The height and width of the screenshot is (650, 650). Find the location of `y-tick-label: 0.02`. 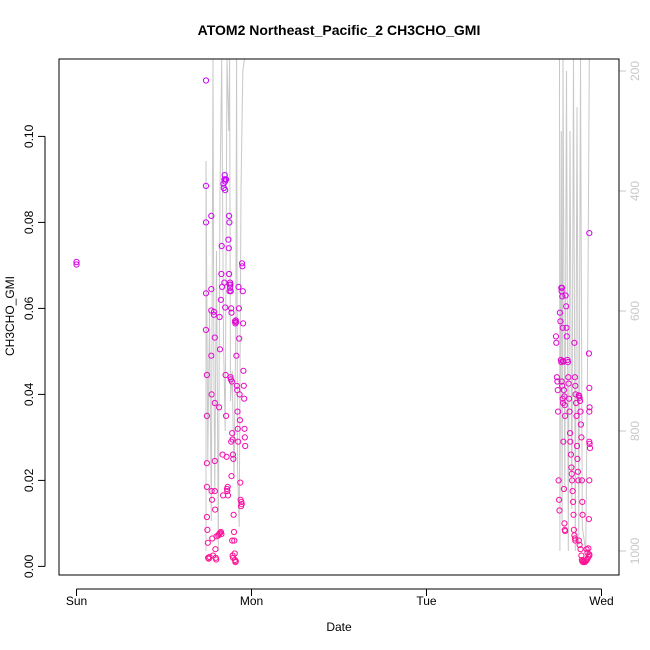

y-tick-label: 0.02 is located at coordinates (29, 480).